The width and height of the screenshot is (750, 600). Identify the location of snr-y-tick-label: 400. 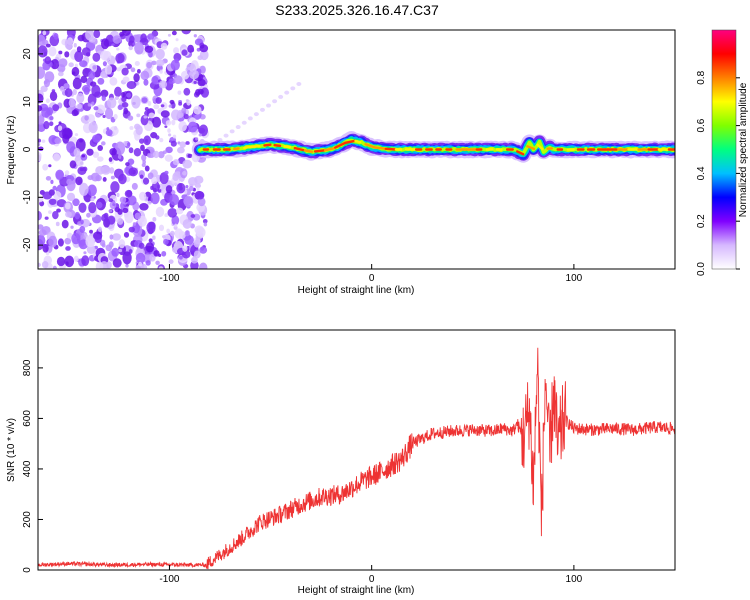
(27, 468).